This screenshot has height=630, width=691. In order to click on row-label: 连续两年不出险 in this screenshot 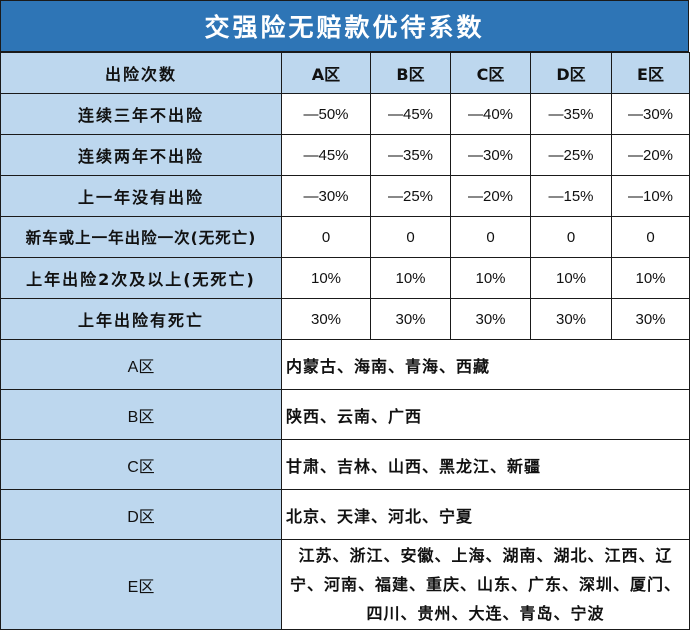, I will do `click(141, 155)`.